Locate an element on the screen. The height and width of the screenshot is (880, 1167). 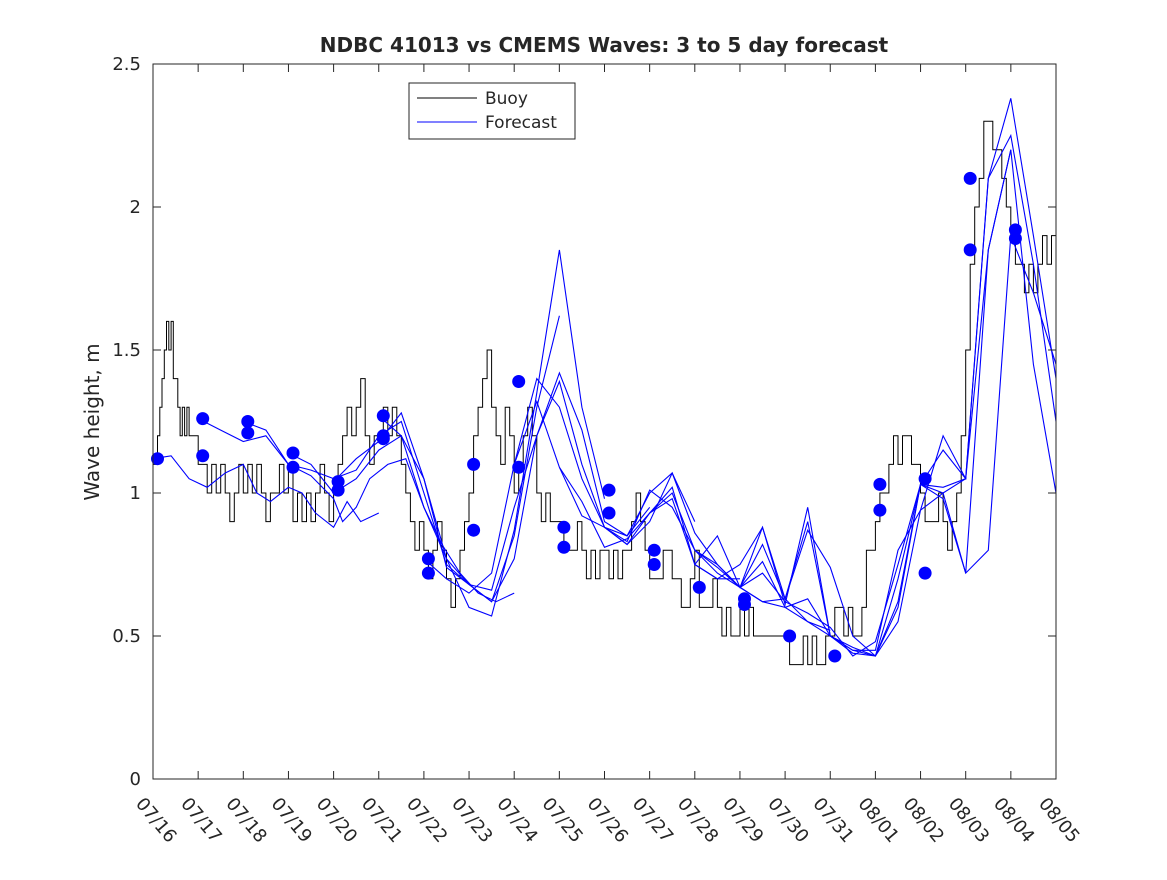
y-tick-label: 2.5 is located at coordinates (126, 64).